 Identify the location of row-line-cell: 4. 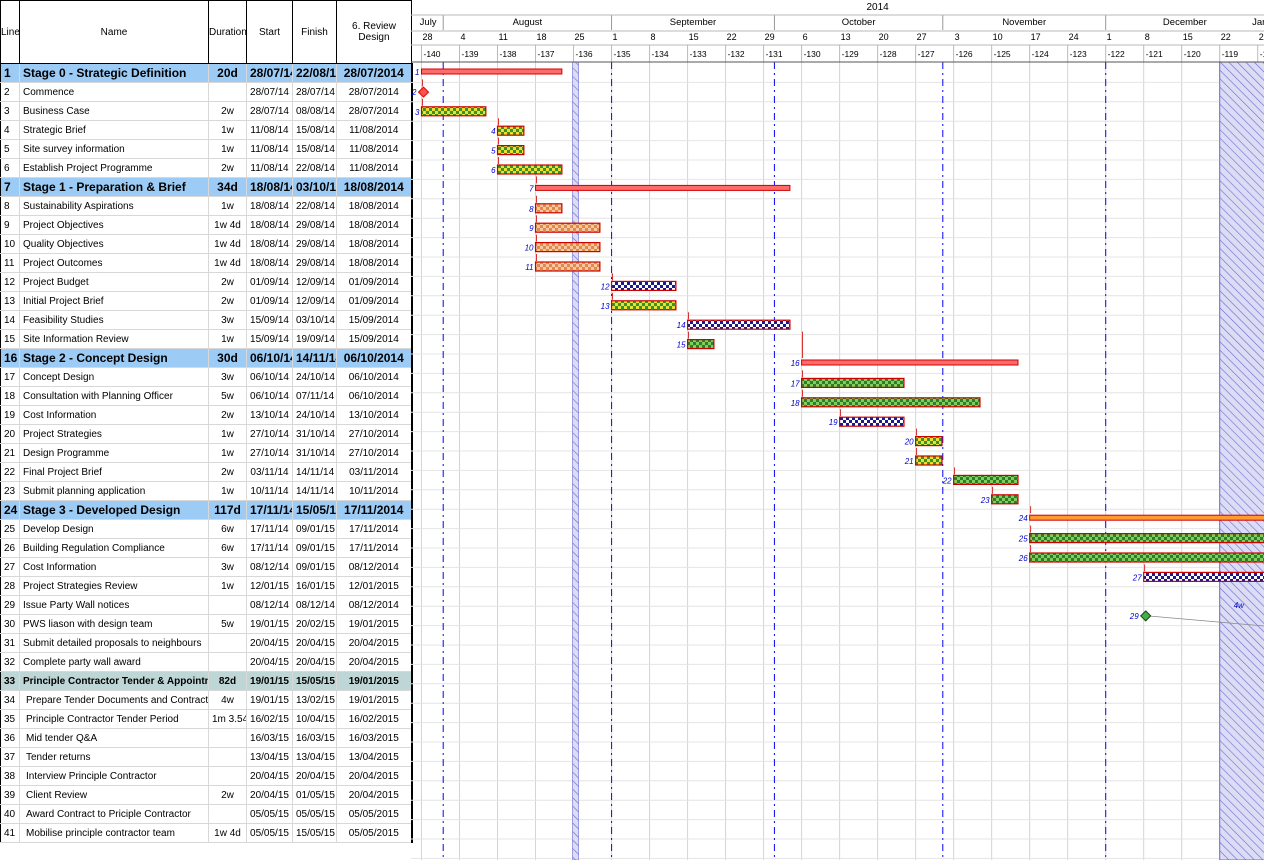
(10, 130).